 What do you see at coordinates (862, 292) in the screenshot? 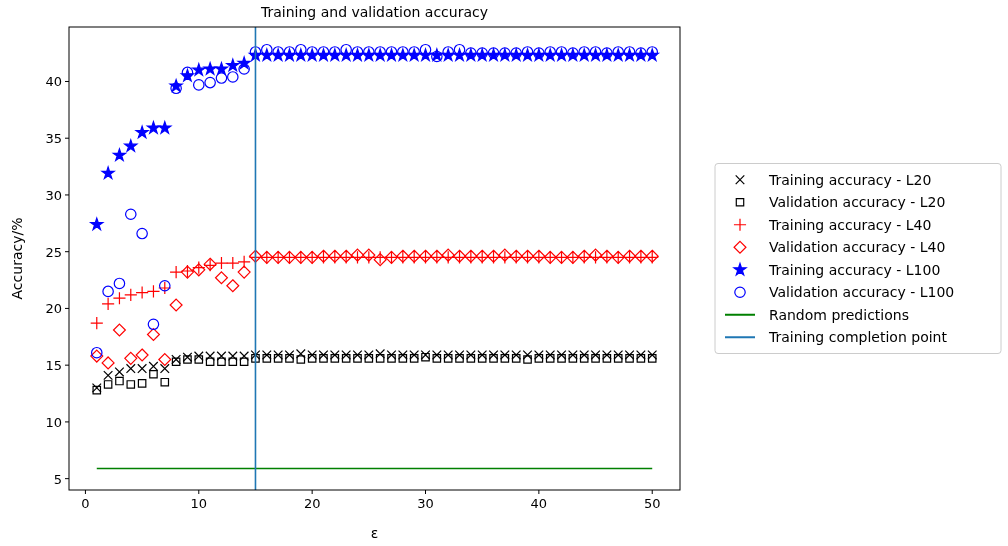
I see `legend-label: Validation accuracy - L100` at bounding box center [862, 292].